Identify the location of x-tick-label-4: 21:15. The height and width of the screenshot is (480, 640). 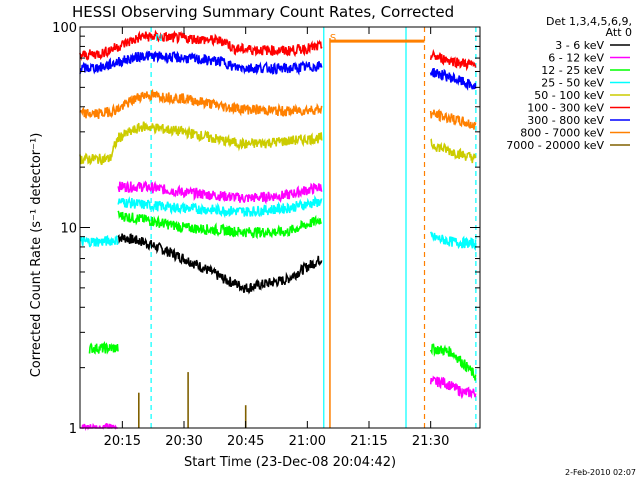
(368, 441).